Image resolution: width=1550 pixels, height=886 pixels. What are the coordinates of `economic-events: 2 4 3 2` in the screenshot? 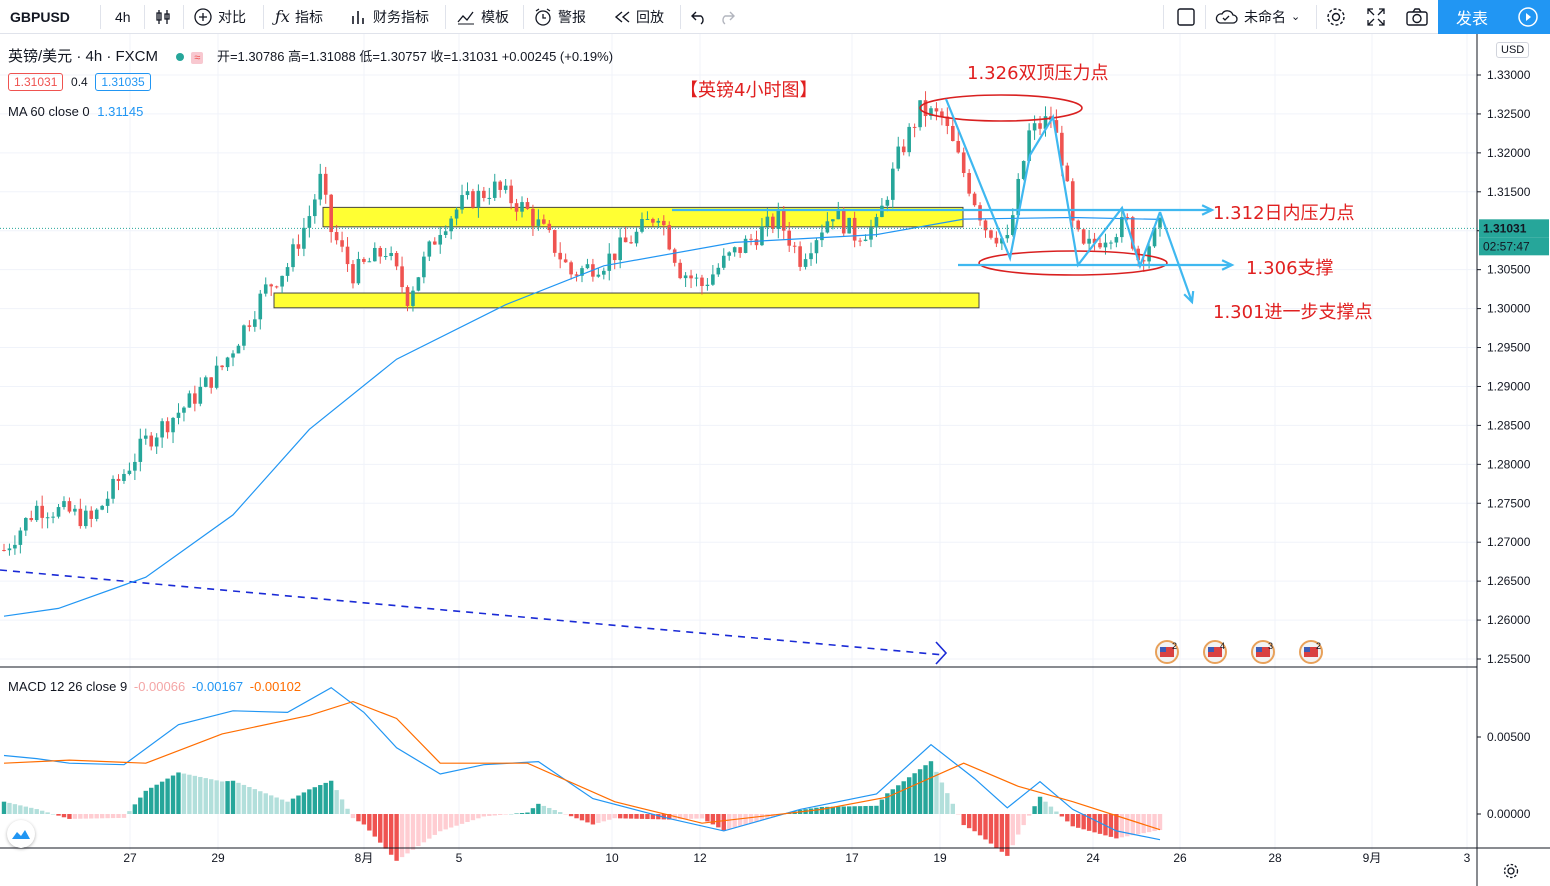 It's located at (1239, 652).